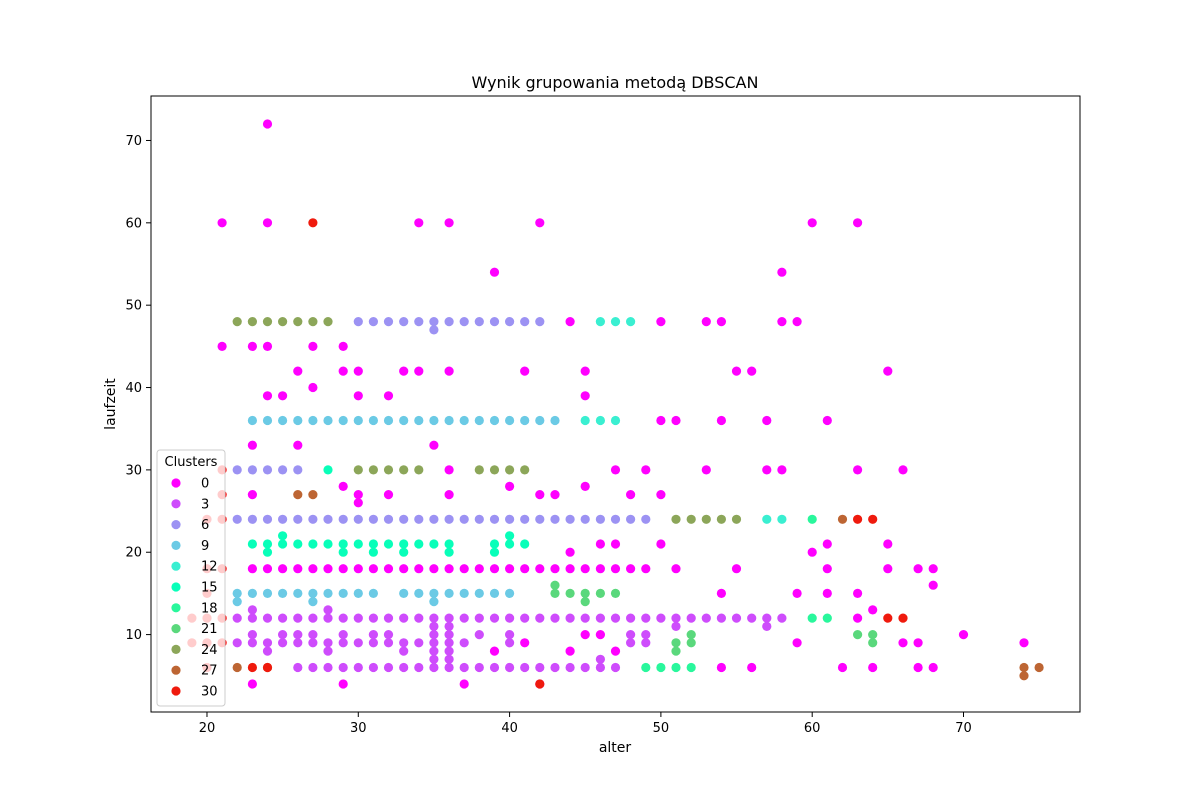  Describe the element at coordinates (133, 223) in the screenshot. I see `y-tick-label: 60` at that location.